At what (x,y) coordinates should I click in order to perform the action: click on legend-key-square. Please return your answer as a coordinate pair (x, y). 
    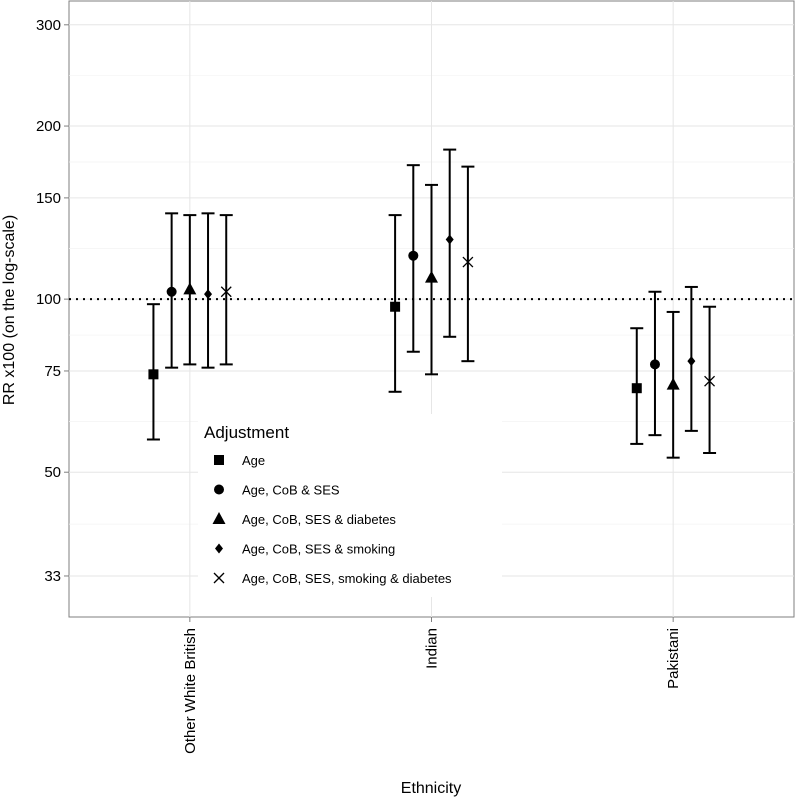
    Looking at the image, I should click on (219, 460).